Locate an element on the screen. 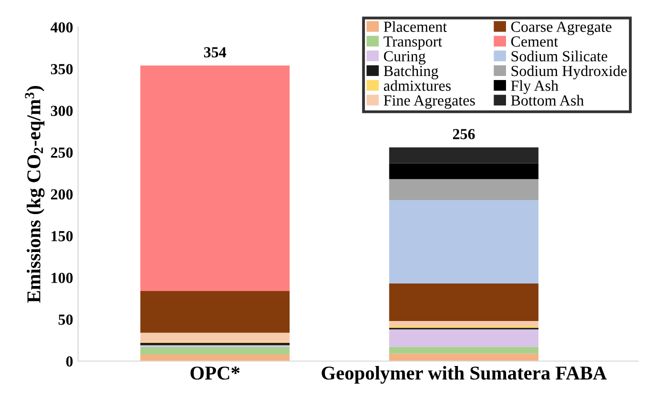  legend-label: admixtures is located at coordinates (417, 85).